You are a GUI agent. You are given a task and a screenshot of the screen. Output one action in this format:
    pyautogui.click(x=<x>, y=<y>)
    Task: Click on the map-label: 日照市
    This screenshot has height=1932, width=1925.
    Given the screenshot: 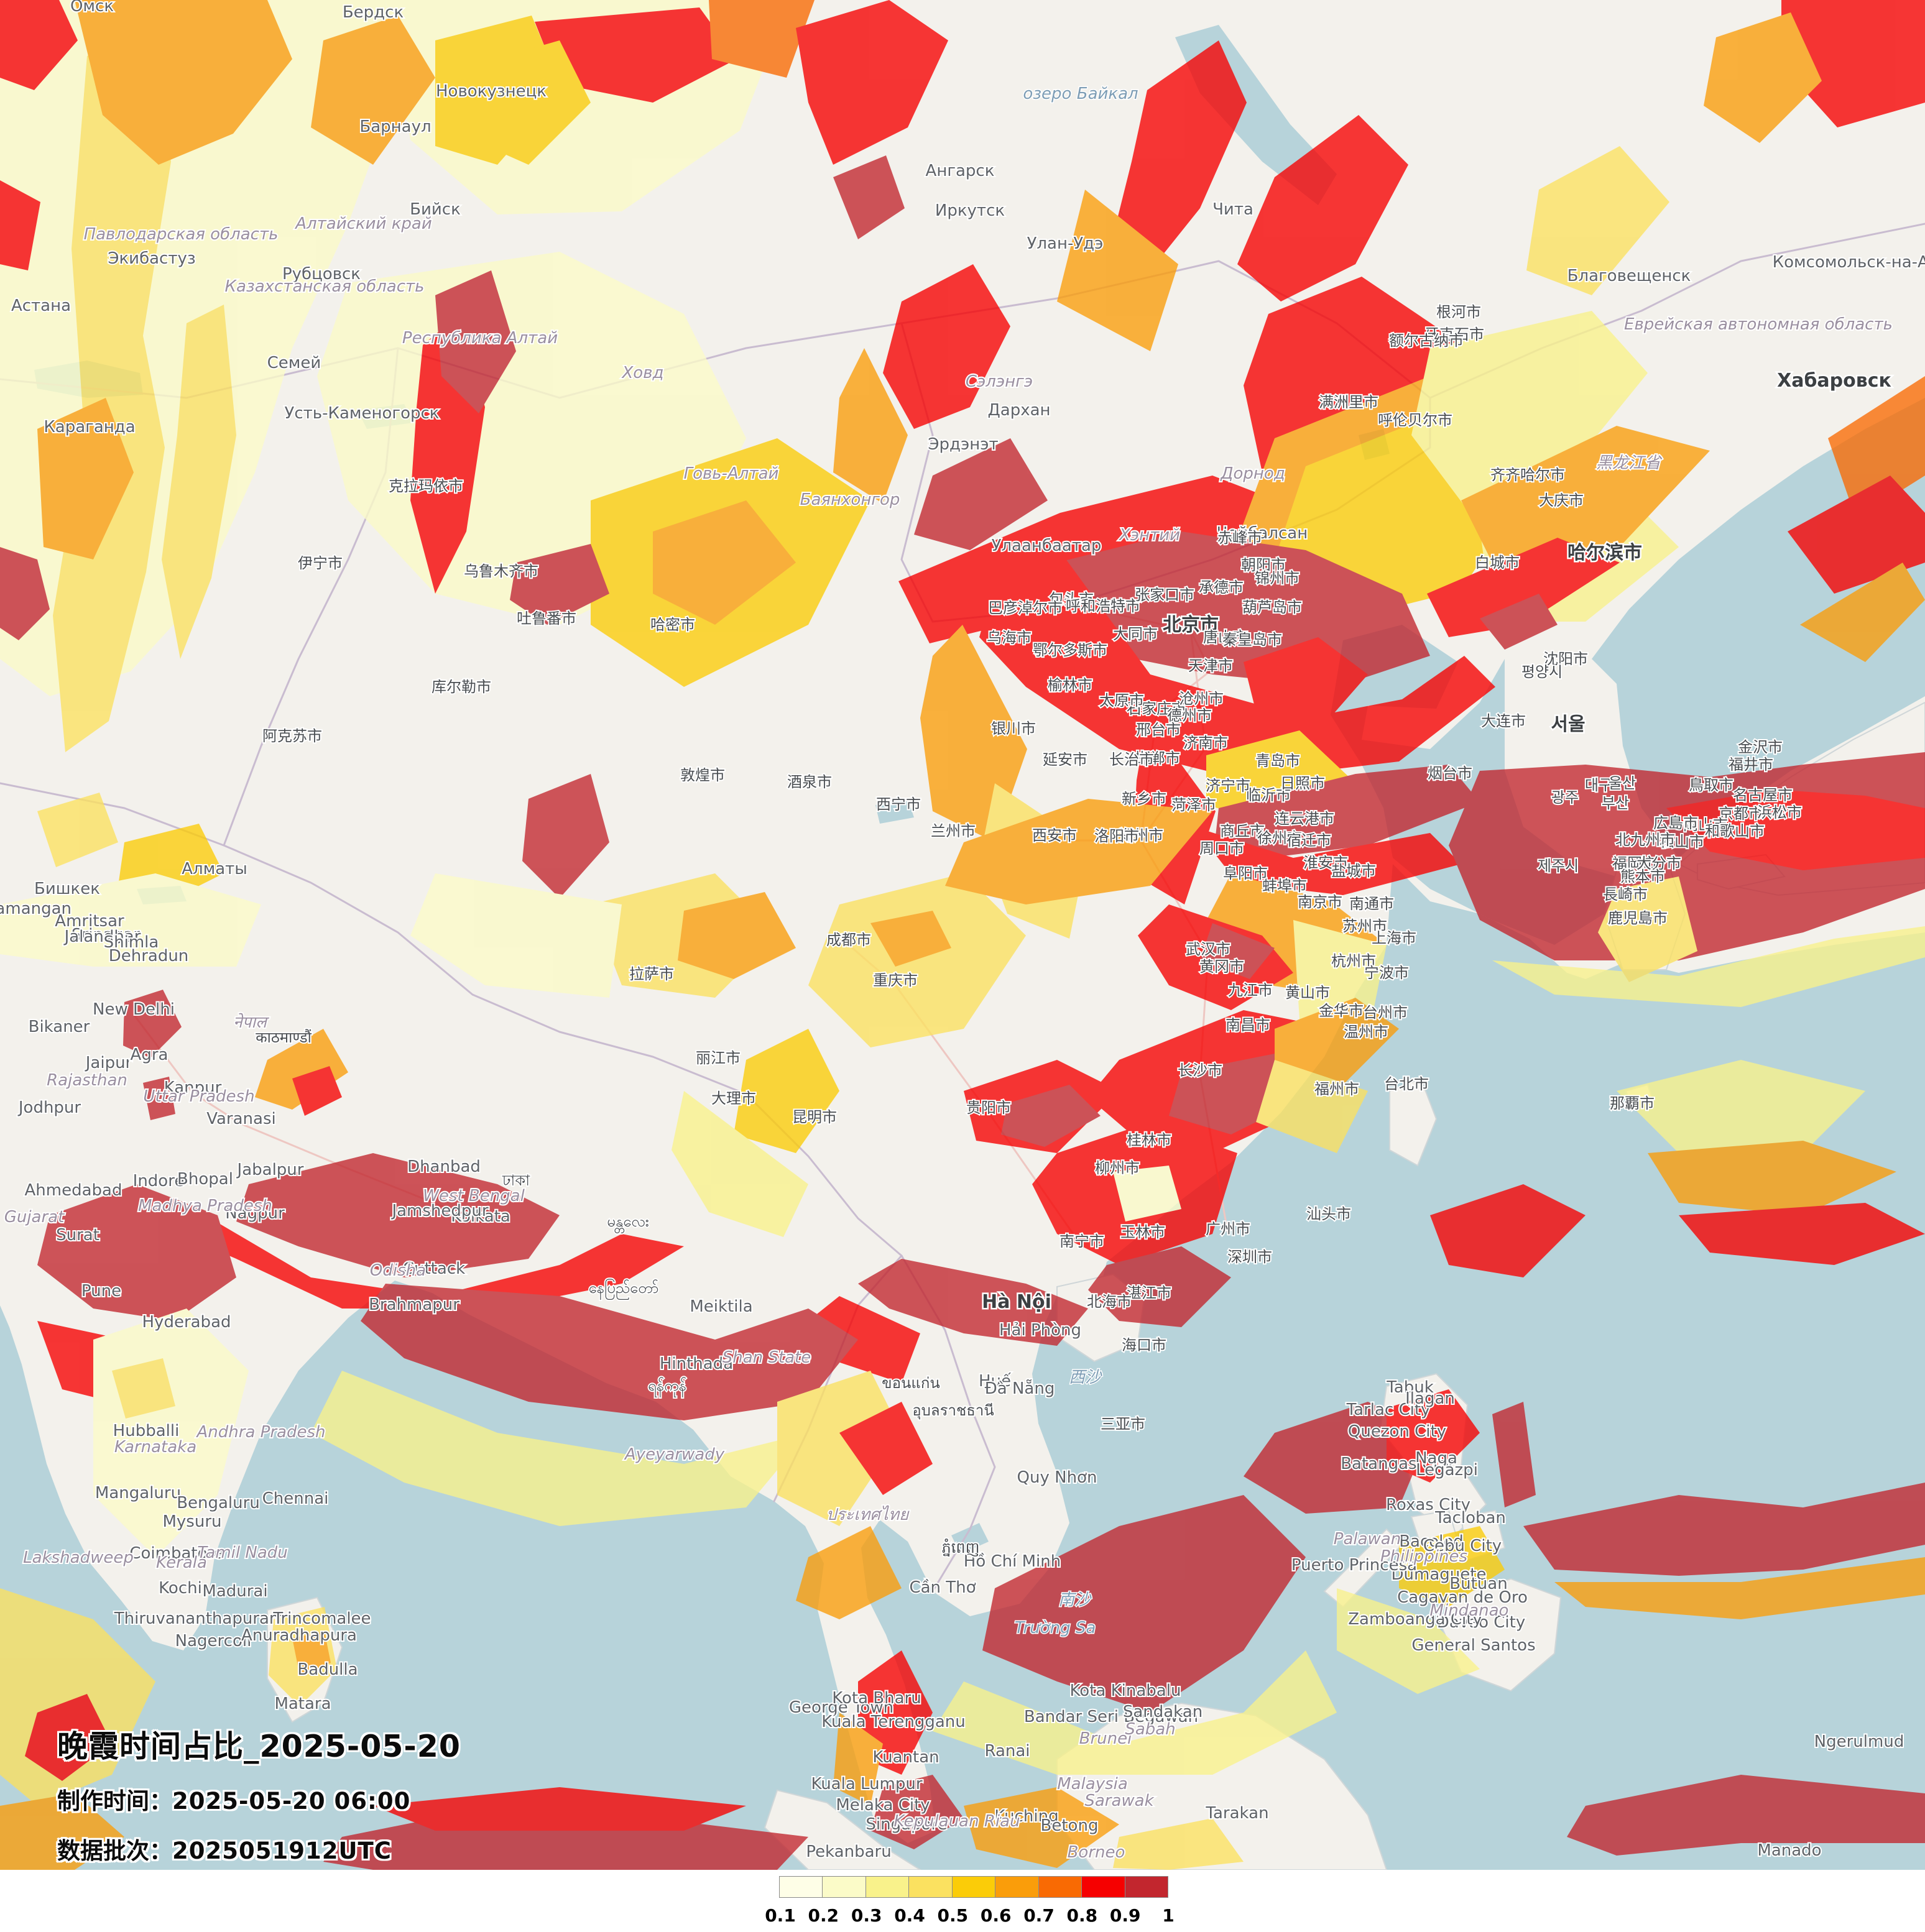 What is the action you would take?
    pyautogui.click(x=1302, y=783)
    